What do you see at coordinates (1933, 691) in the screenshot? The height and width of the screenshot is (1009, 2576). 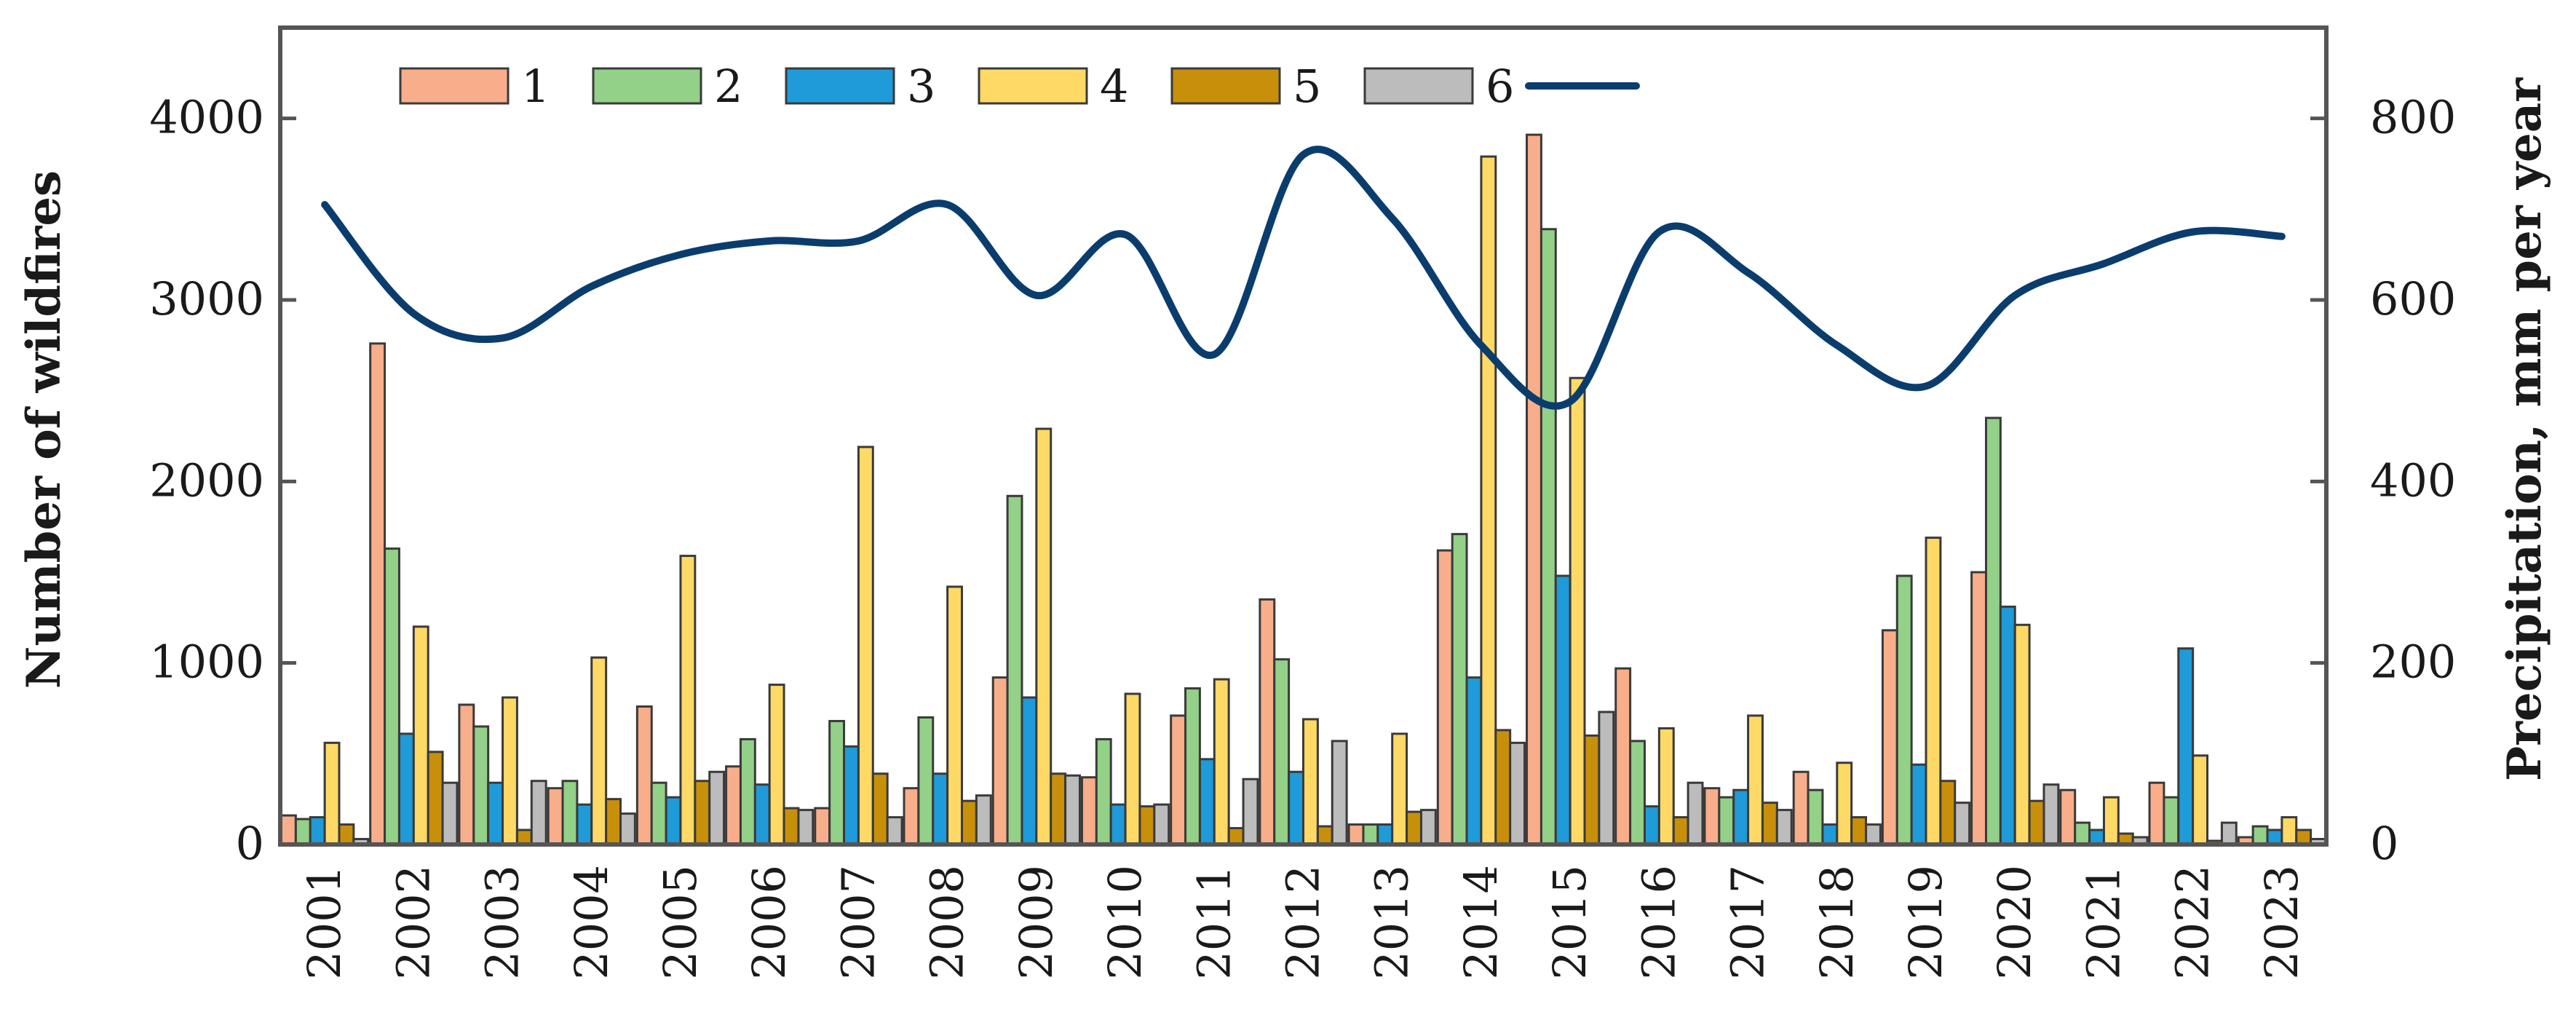 I see `bar-series-4-2019` at bounding box center [1933, 691].